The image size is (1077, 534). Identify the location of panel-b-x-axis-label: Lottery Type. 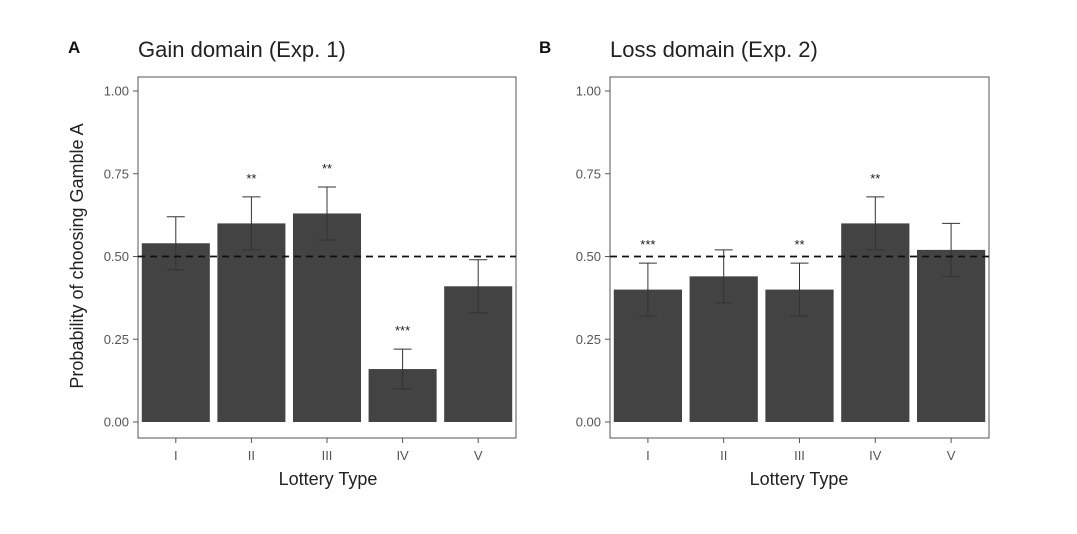
(799, 479).